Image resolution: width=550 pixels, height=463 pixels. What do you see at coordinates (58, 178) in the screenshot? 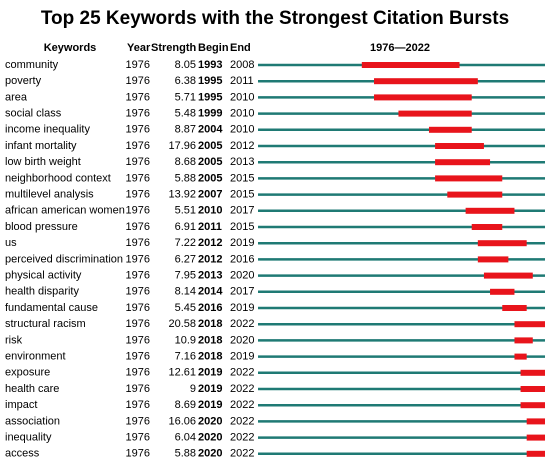
I see `keyword: neighborhood context` at bounding box center [58, 178].